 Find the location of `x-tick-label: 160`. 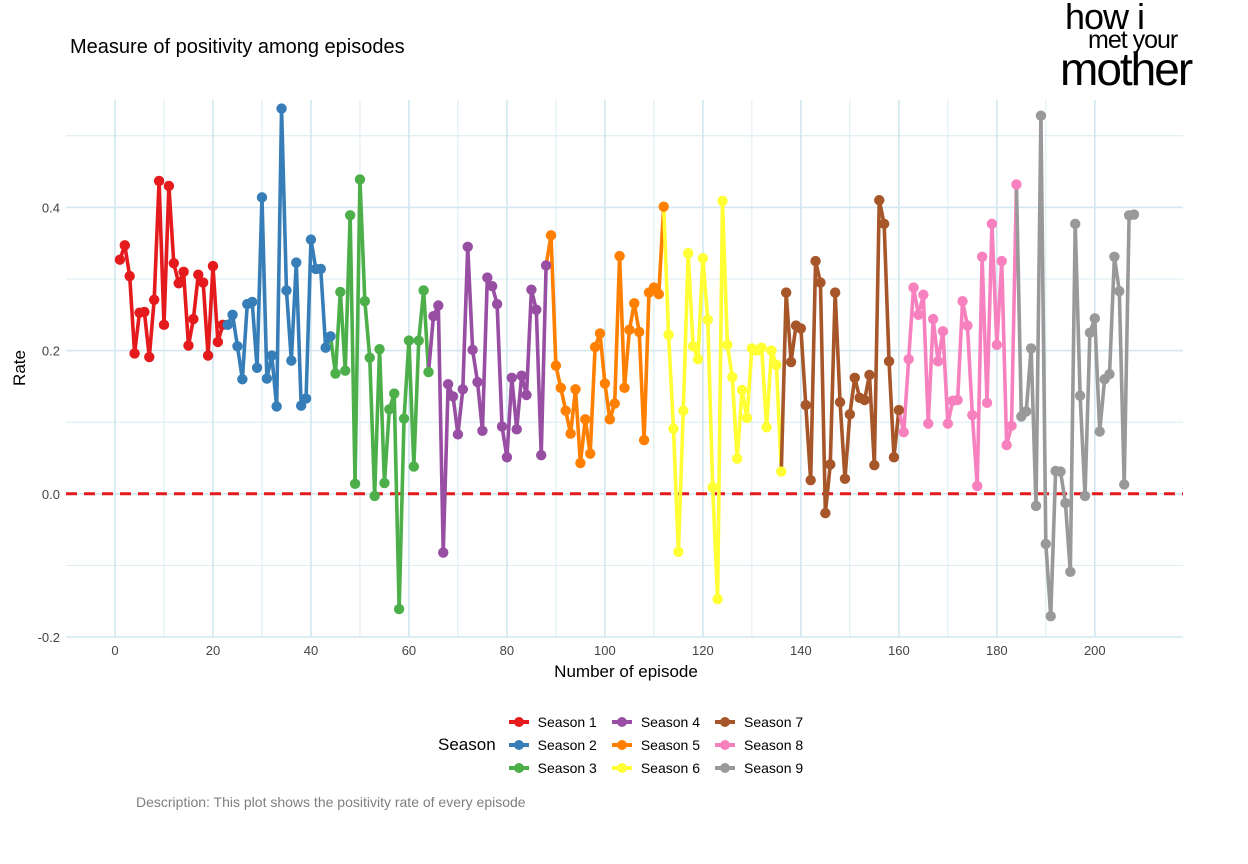

x-tick-label: 160 is located at coordinates (899, 650).